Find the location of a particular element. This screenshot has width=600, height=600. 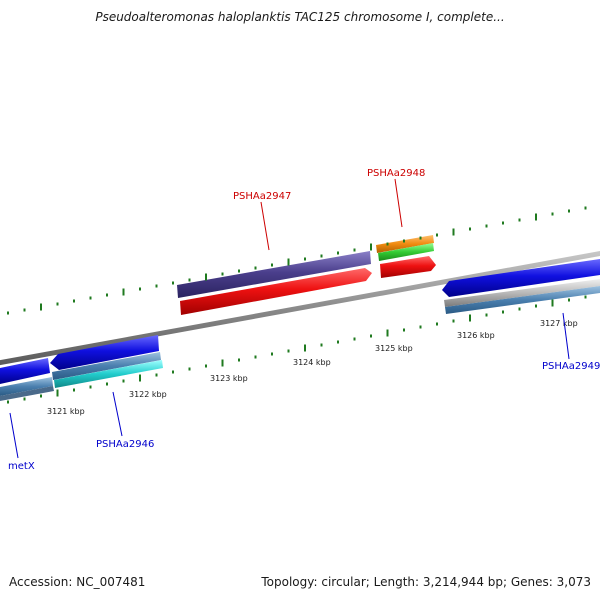

cds-arrow-pshaa2947 is located at coordinates (276, 291).